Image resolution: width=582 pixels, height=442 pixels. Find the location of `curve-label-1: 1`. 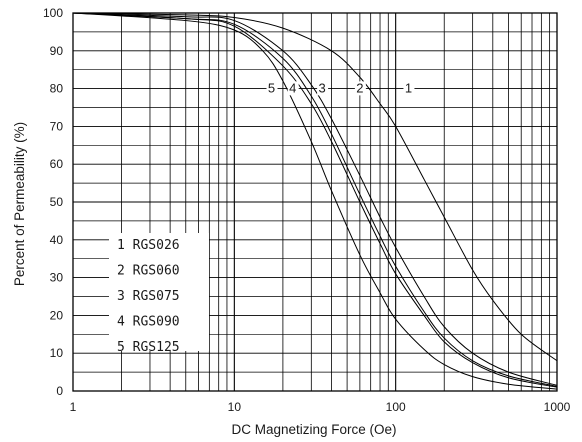

curve-label-1: 1 is located at coordinates (408, 87).